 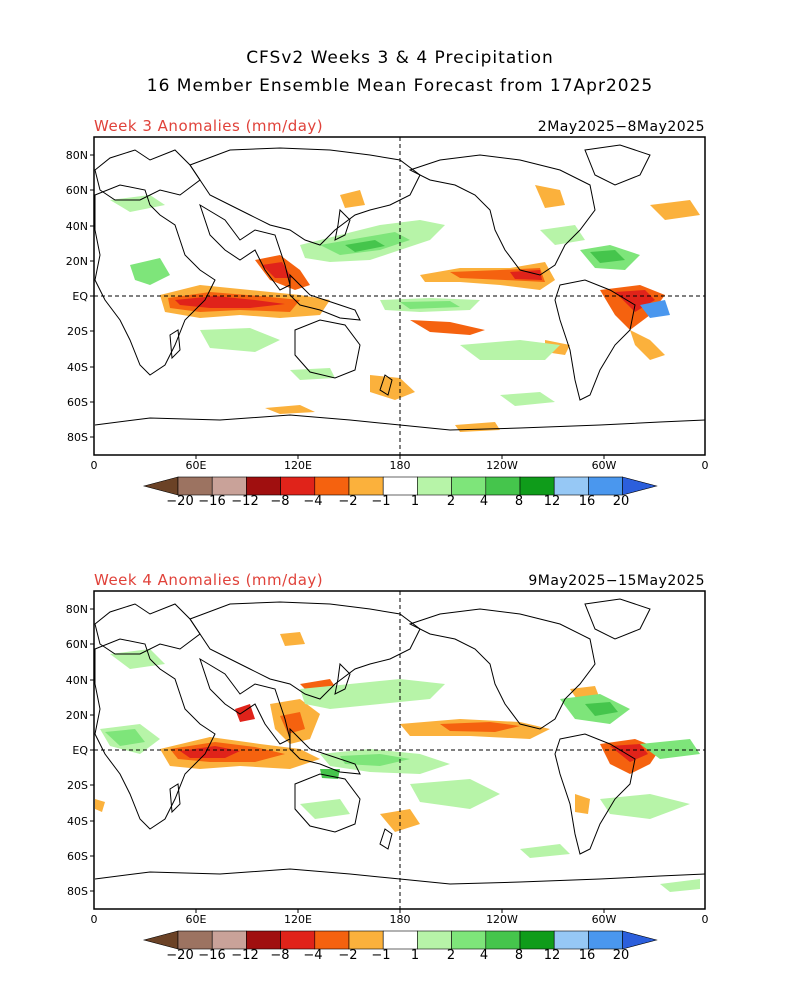 I want to click on lon-label: 60W, so click(x=604, y=919).